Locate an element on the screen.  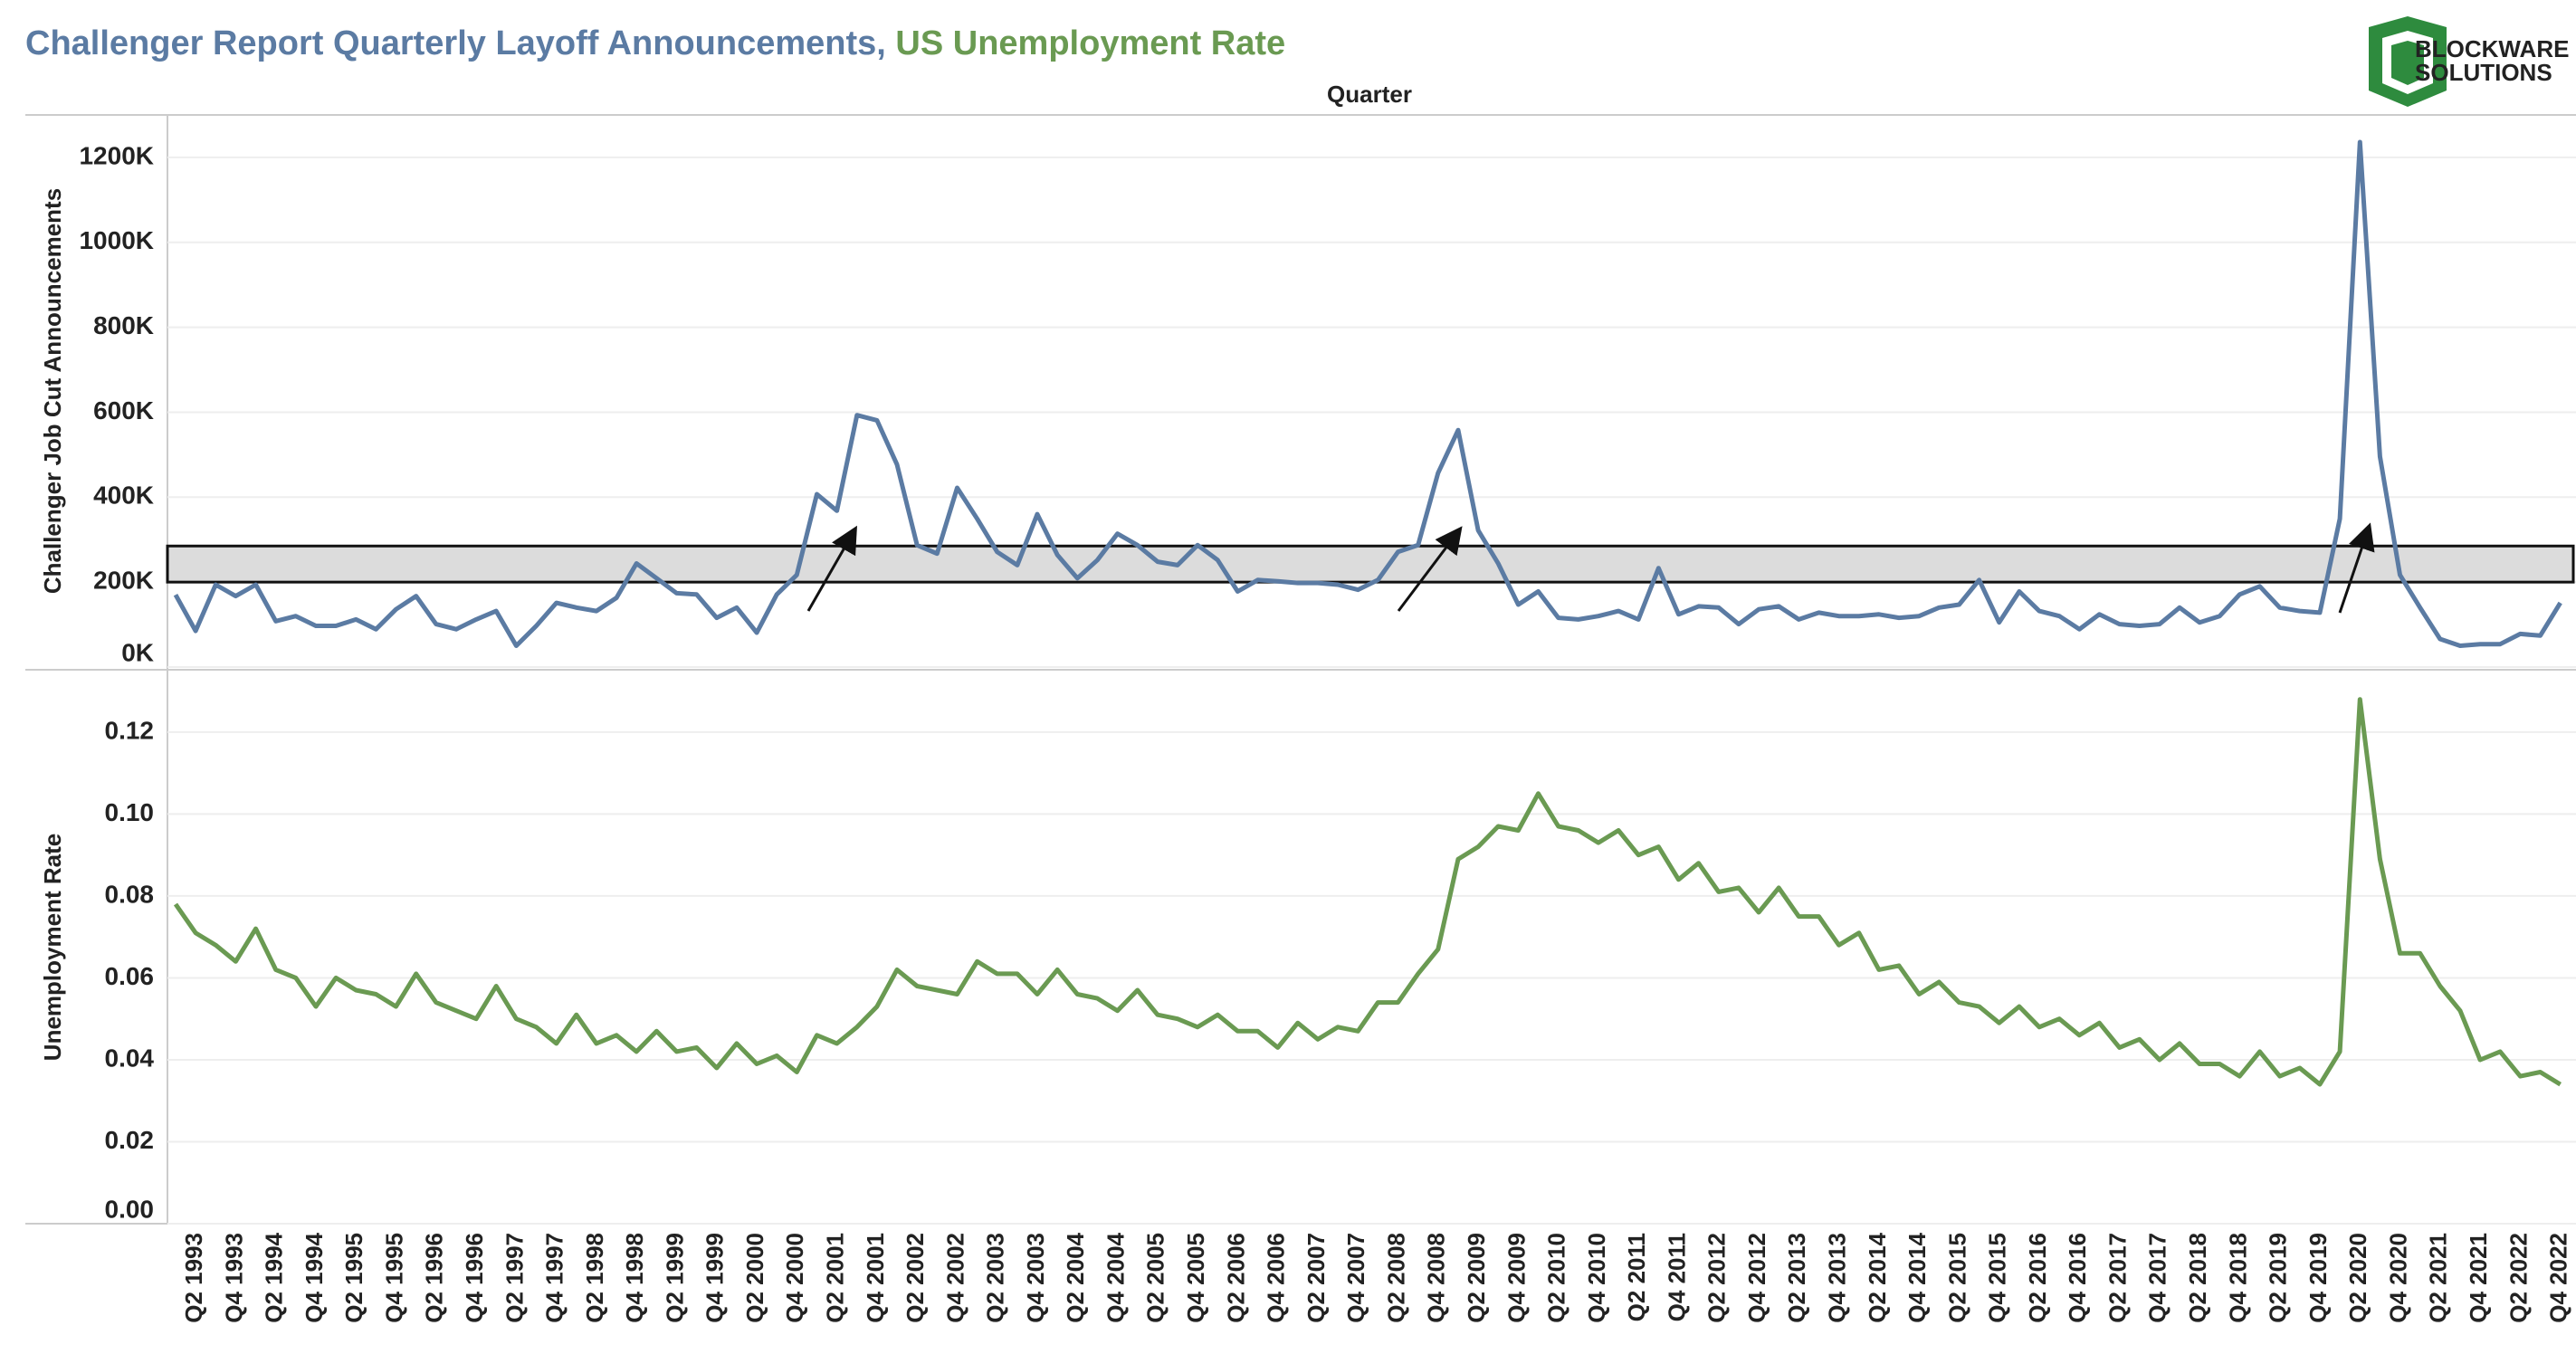
logo-text: SOLUTIONS is located at coordinates (2484, 72).